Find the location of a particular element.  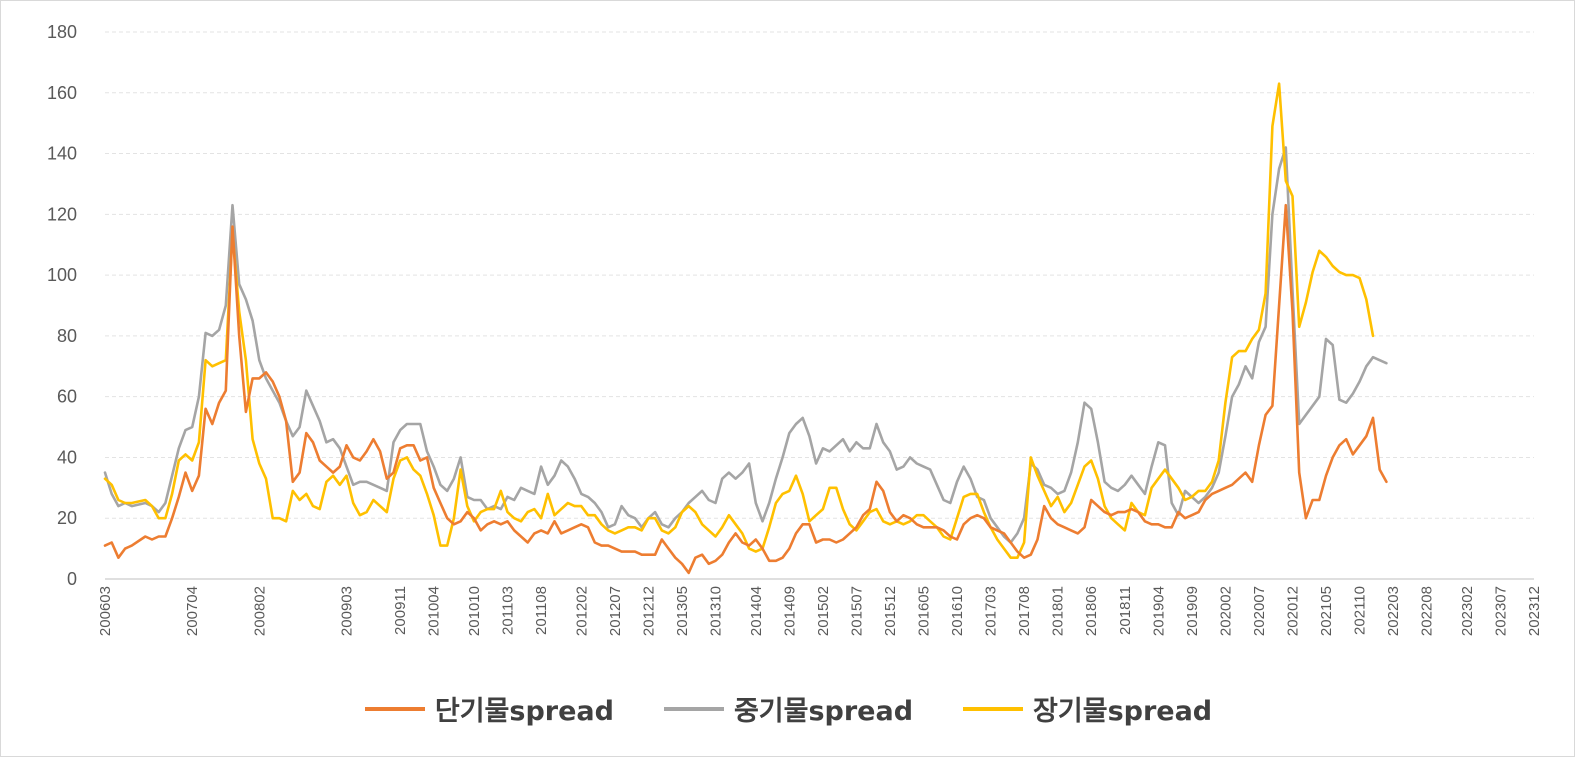

x-tick-label: 201806 is located at coordinates (1091, 611).